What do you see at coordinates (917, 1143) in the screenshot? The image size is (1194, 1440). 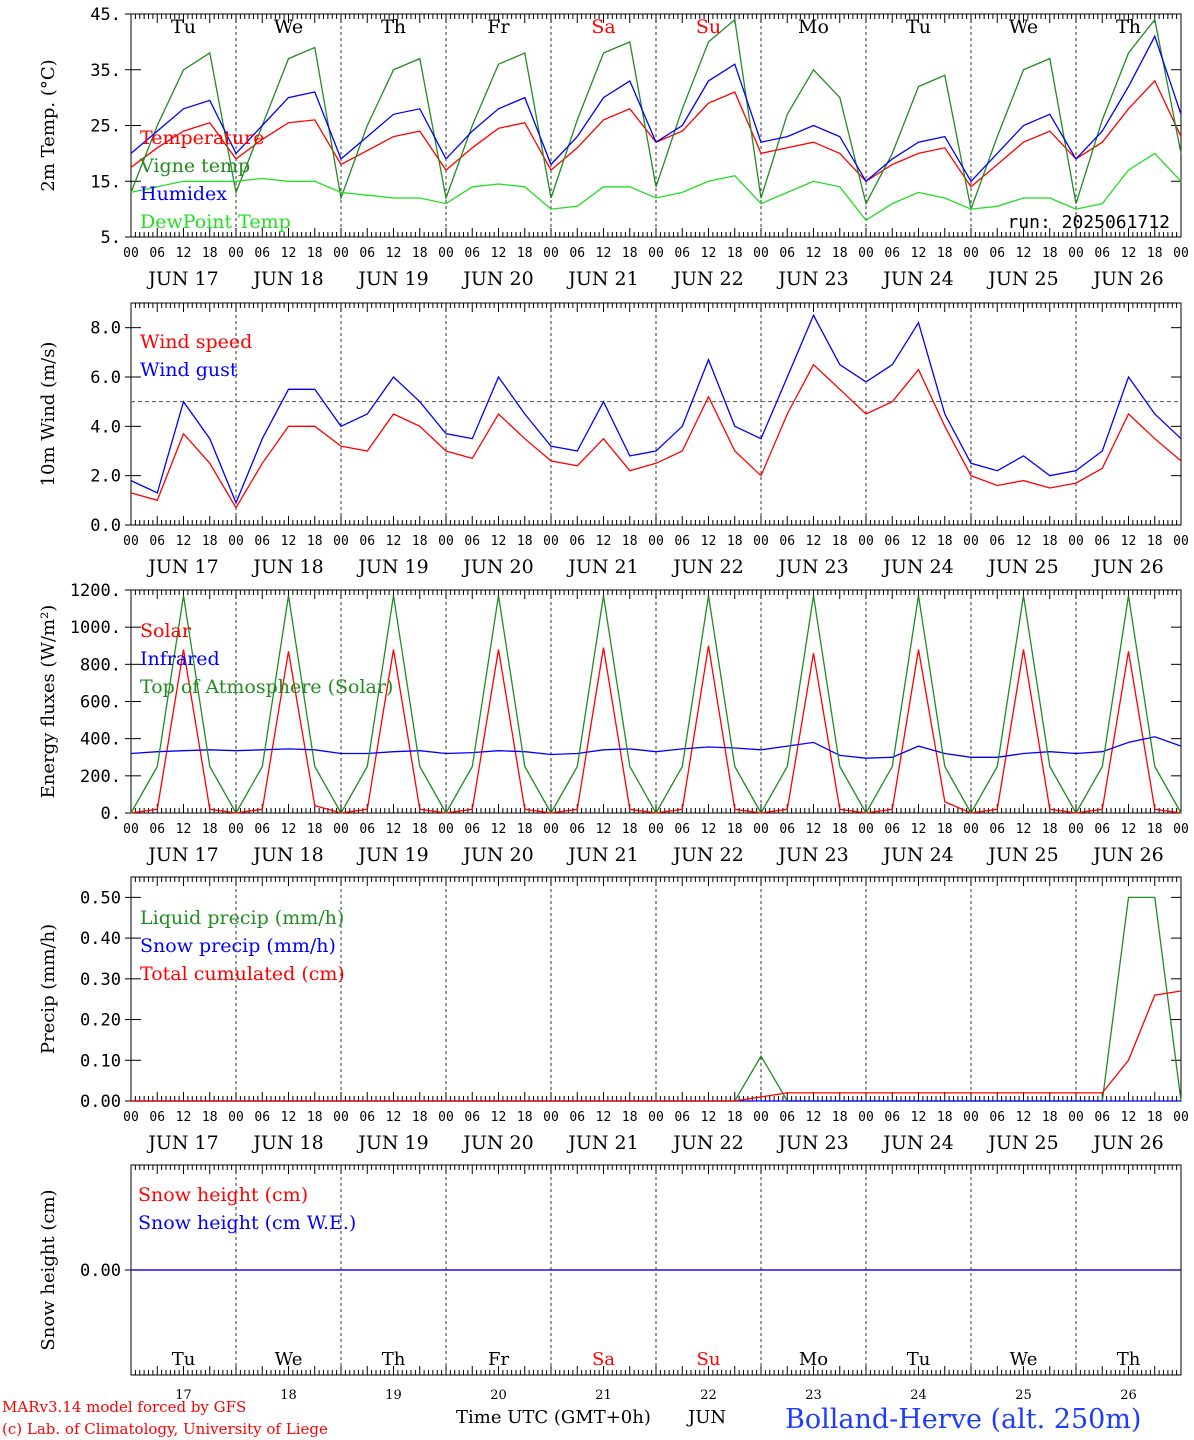 I see `date-label: JUN 24` at bounding box center [917, 1143].